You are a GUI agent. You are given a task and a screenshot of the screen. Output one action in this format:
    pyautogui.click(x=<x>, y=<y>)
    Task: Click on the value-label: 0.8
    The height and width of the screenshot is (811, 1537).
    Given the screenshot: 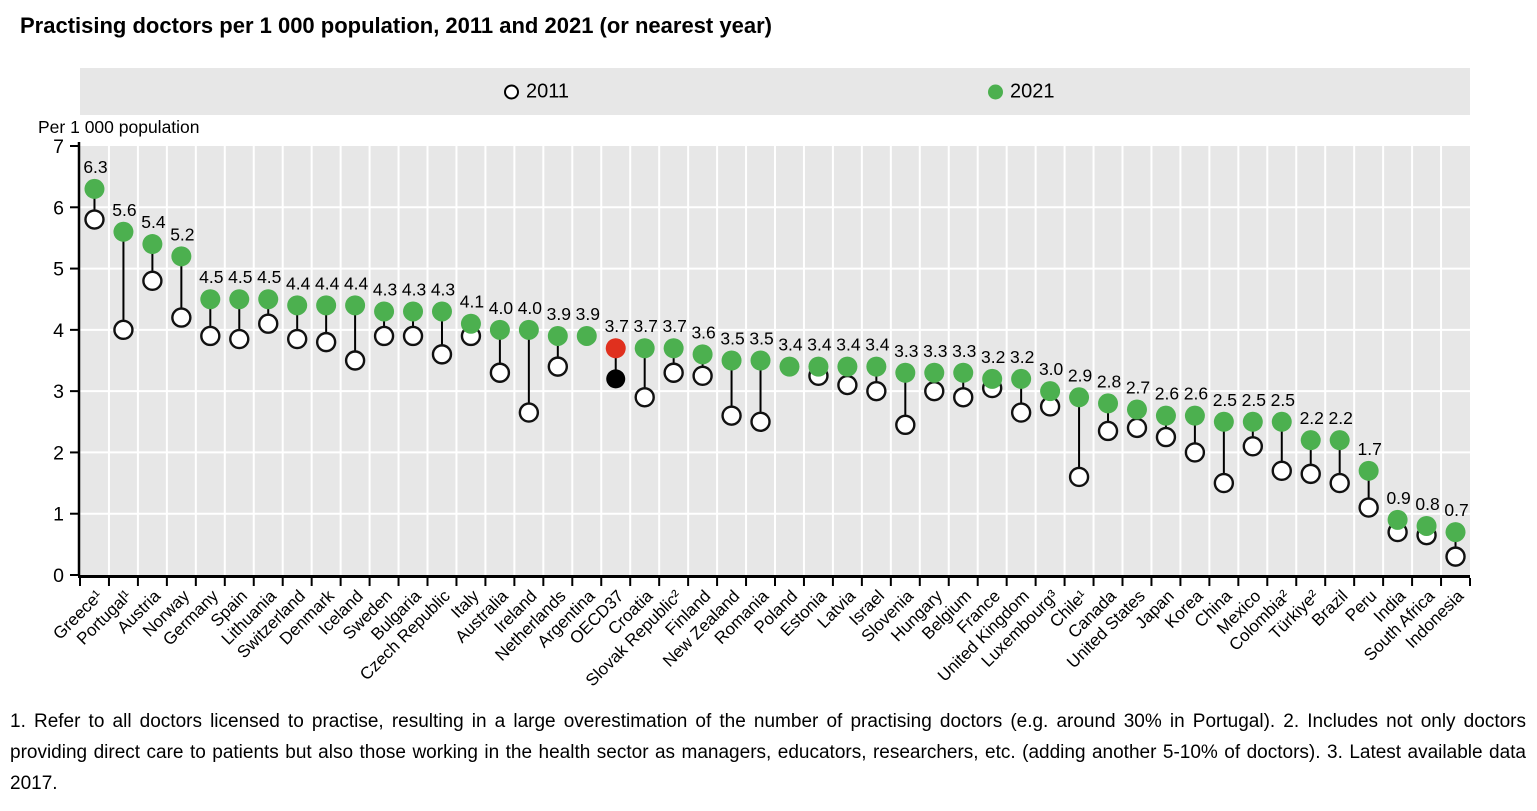 What is the action you would take?
    pyautogui.click(x=1427, y=504)
    